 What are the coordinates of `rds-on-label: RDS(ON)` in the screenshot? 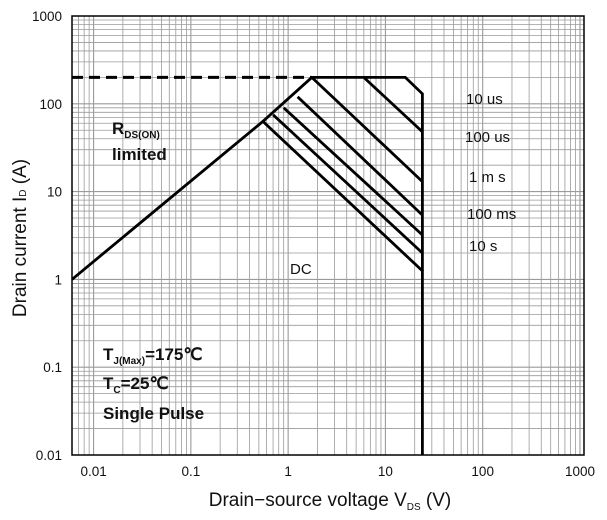 It's located at (136, 130).